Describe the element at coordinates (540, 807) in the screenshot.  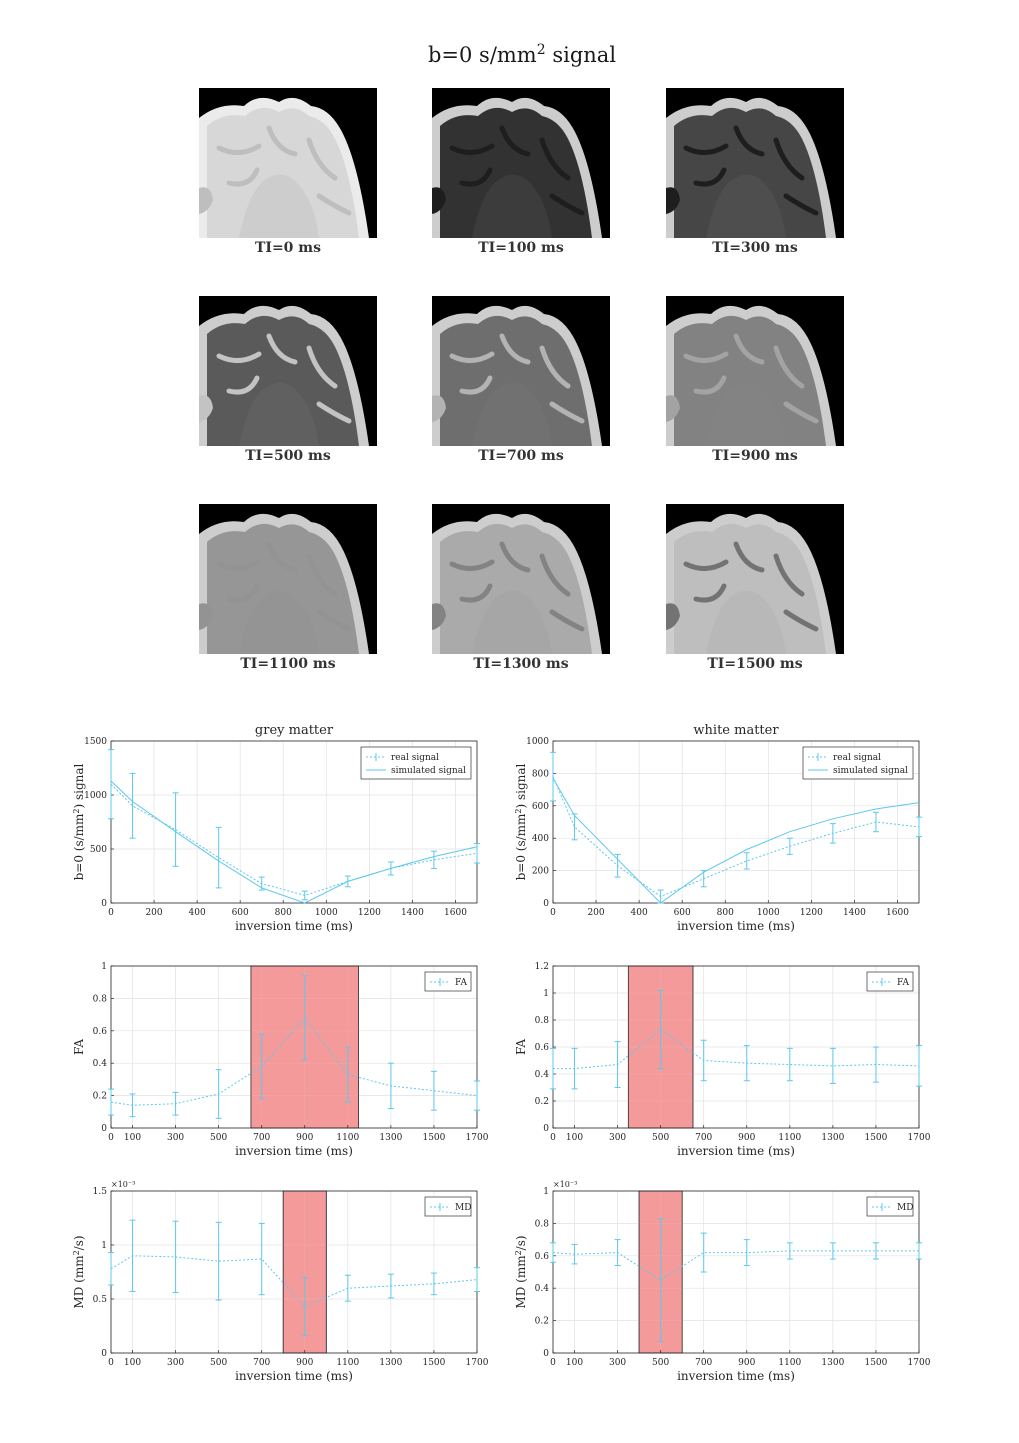
I see `y-tick-label: 600` at that location.